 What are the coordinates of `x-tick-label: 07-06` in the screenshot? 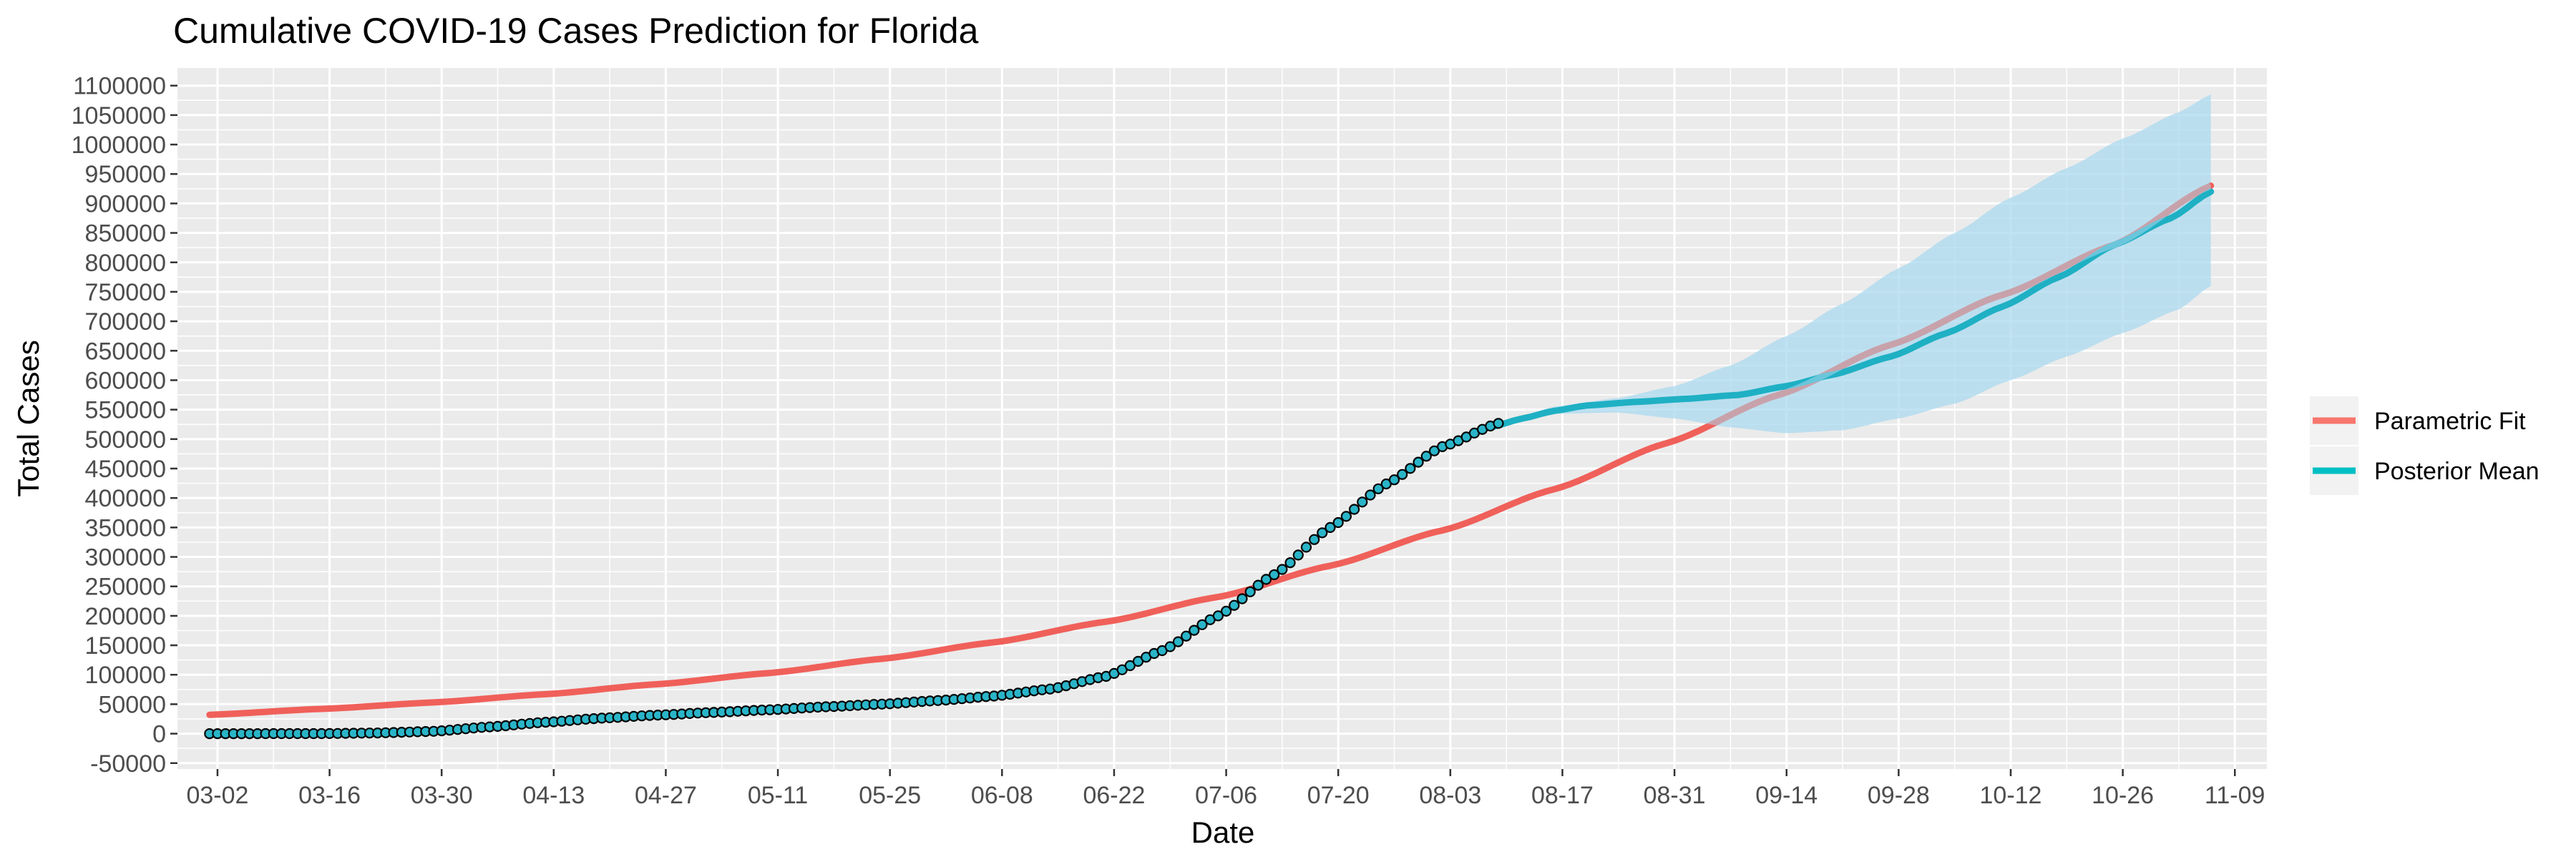 It's located at (1226, 796).